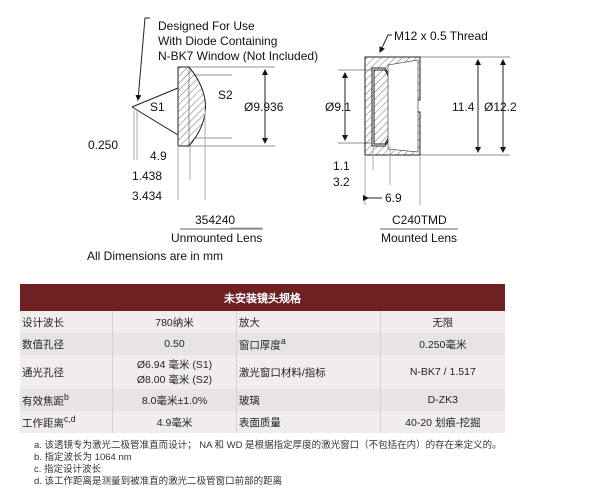  Describe the element at coordinates (308, 400) in the screenshot. I see `spec-label: 玻璃` at that location.